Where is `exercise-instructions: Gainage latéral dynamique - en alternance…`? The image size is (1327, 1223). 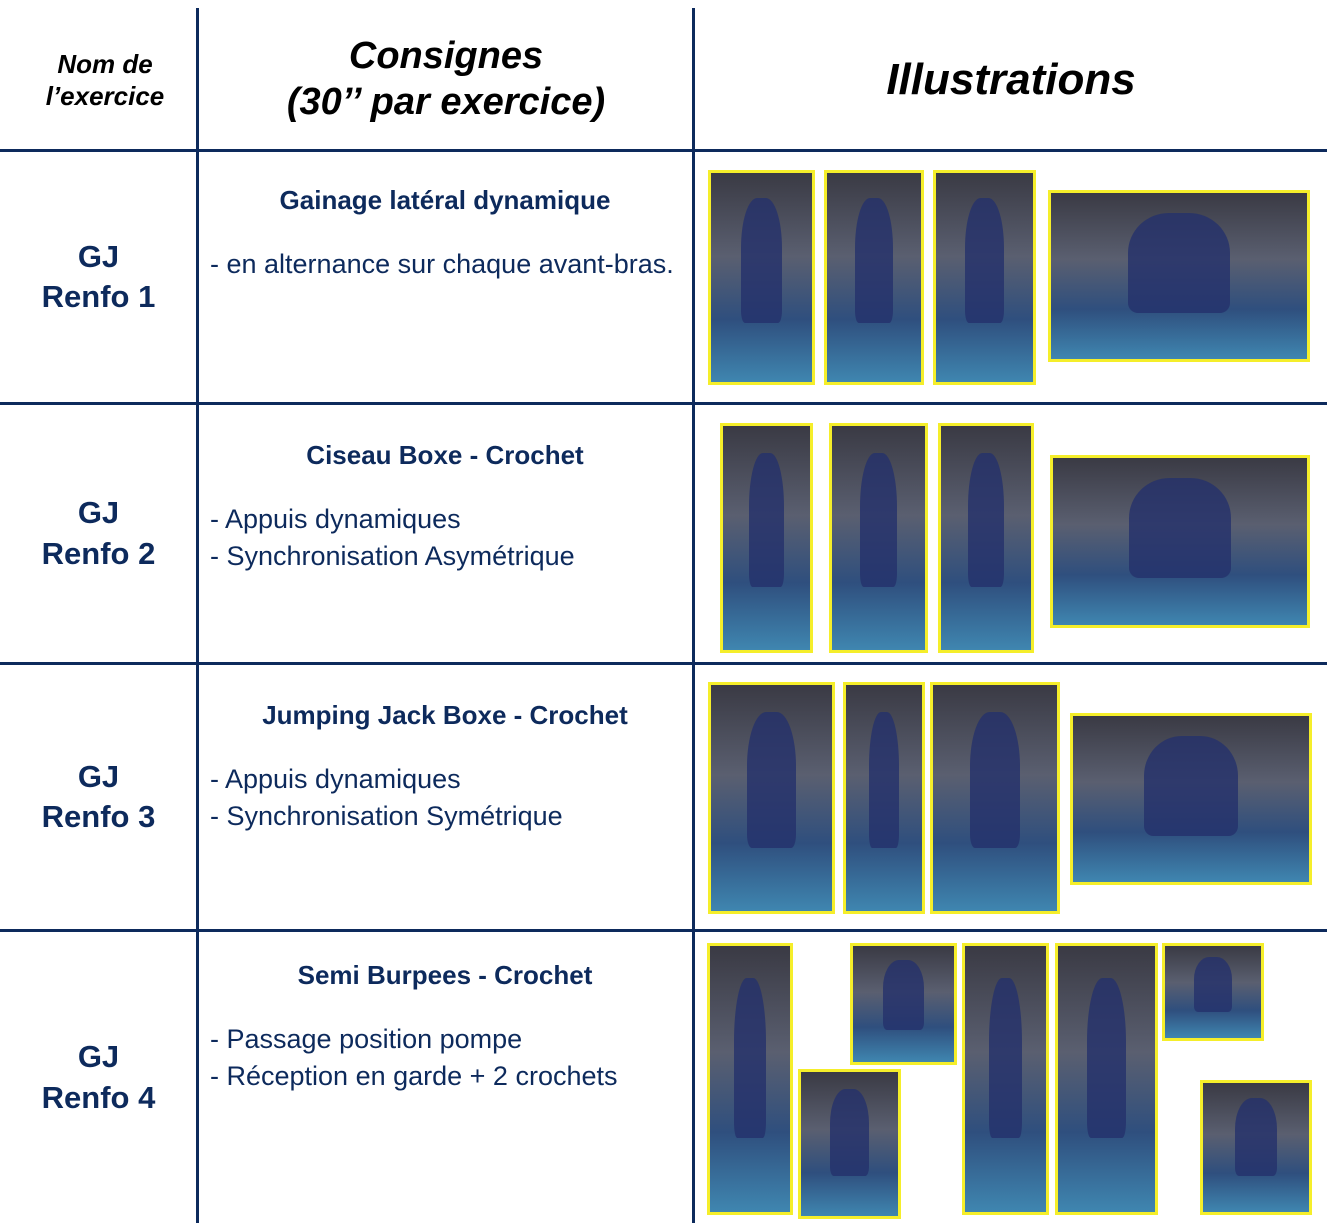
exercise-instructions: Gainage latéral dynamique - en alternance… is located at coordinates (445, 285).